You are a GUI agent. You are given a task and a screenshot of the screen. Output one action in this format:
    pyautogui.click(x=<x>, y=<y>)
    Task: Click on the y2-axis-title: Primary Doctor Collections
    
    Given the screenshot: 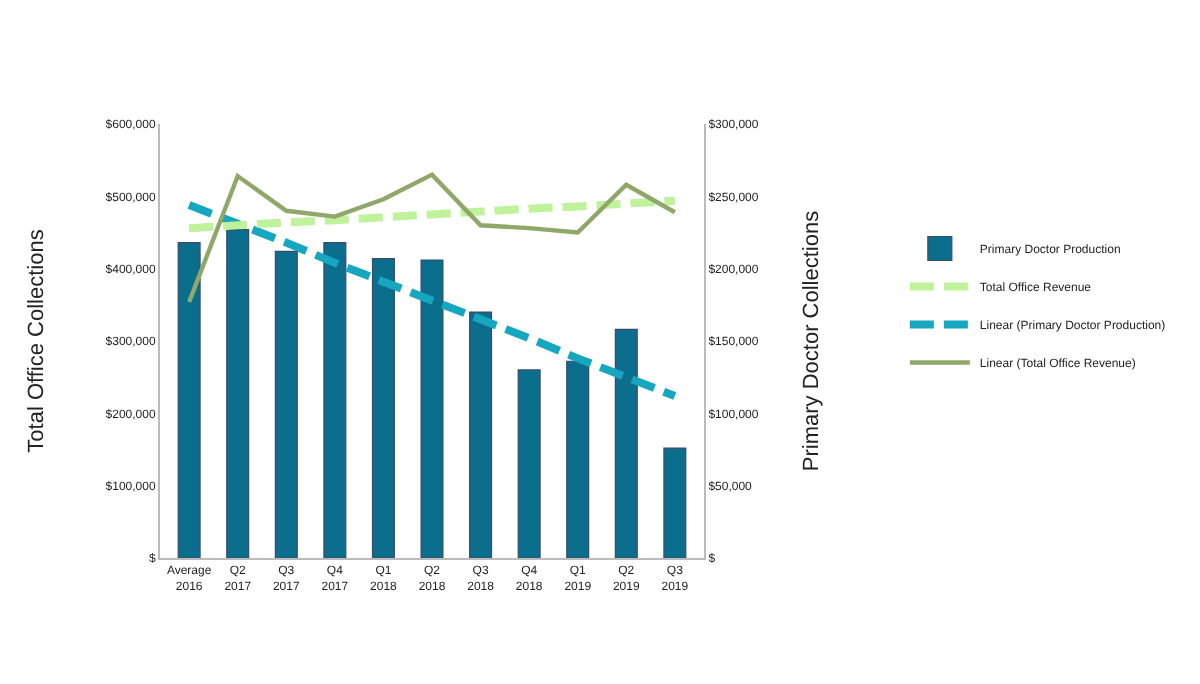 What is the action you would take?
    pyautogui.click(x=812, y=340)
    